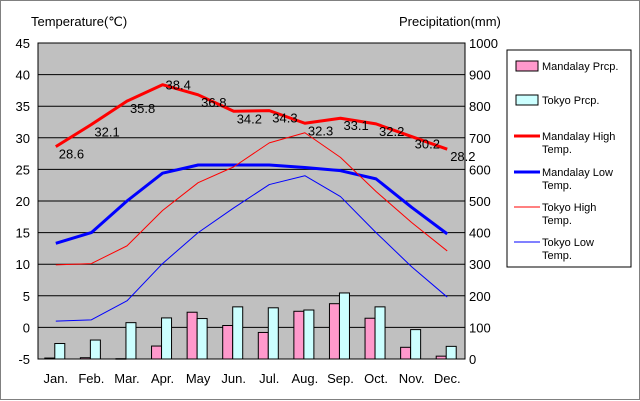  I want to click on right-tick-label: 0, so click(472, 359).